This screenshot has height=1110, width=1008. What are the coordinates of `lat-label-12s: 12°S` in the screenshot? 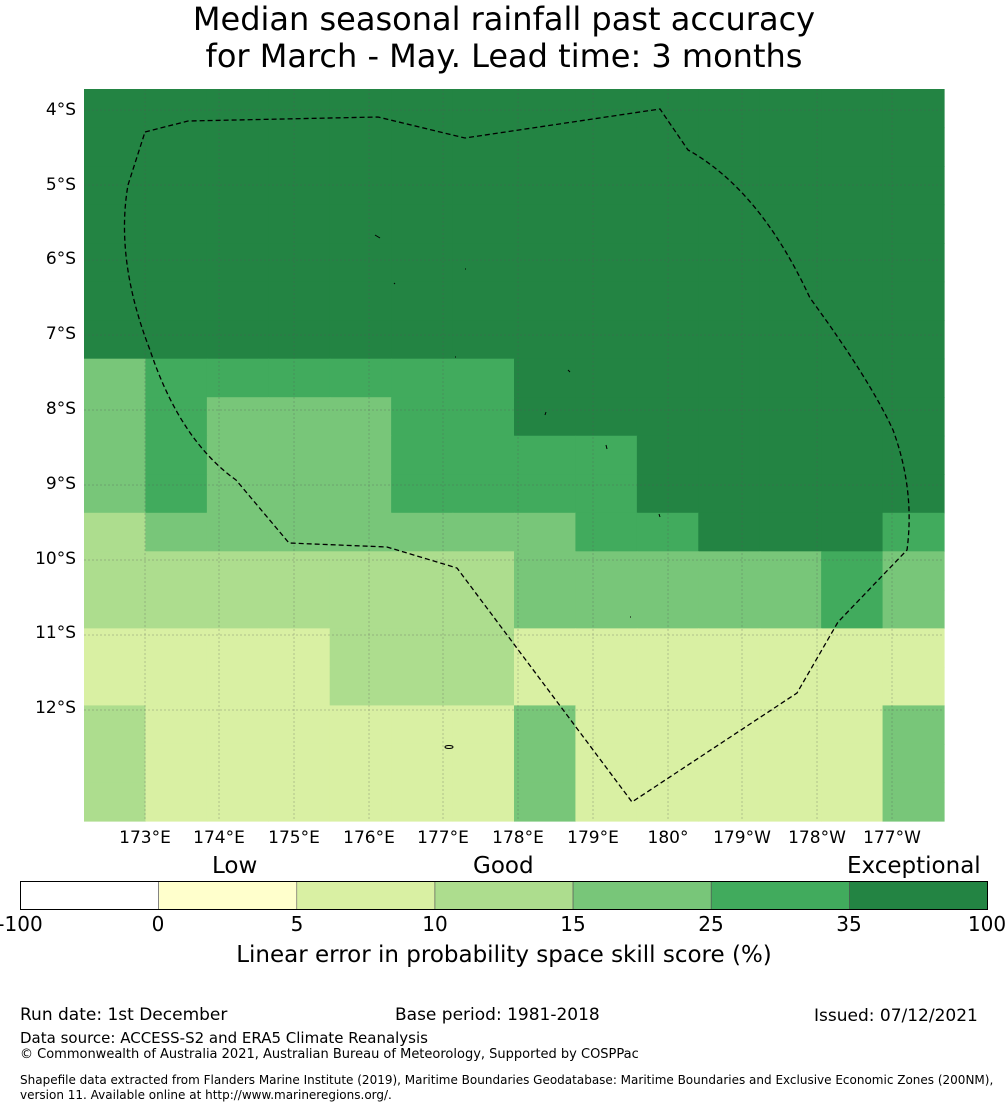 It's located at (55, 708).